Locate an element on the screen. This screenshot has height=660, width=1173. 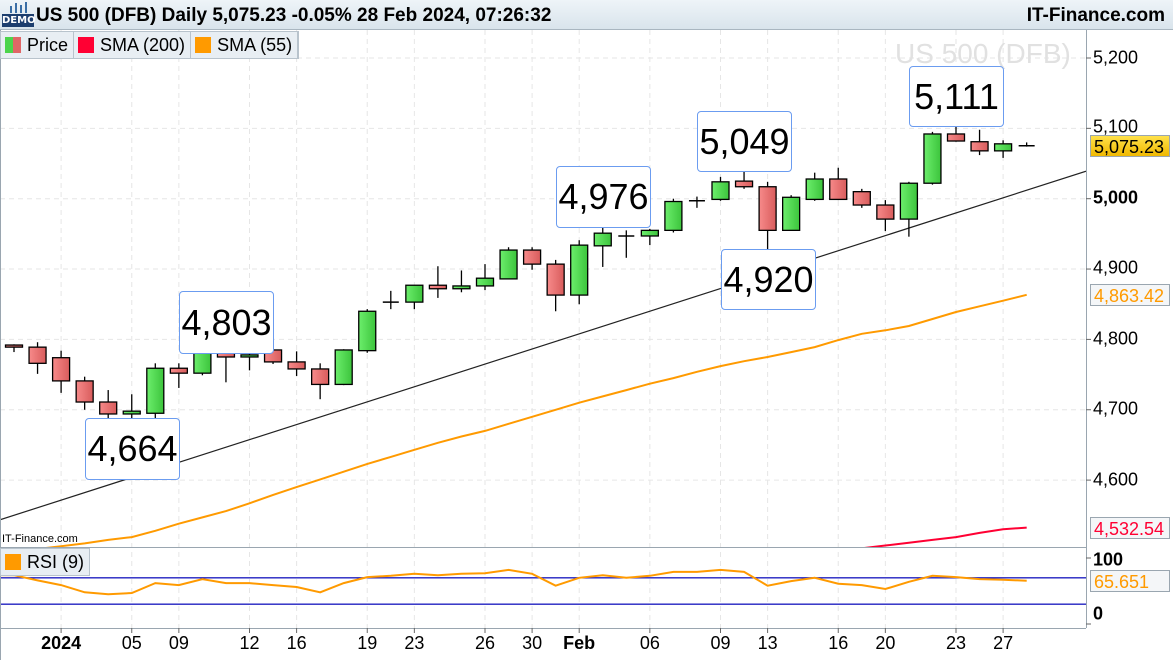
instrument-watermark: US 500 (DFB) is located at coordinates (983, 53).